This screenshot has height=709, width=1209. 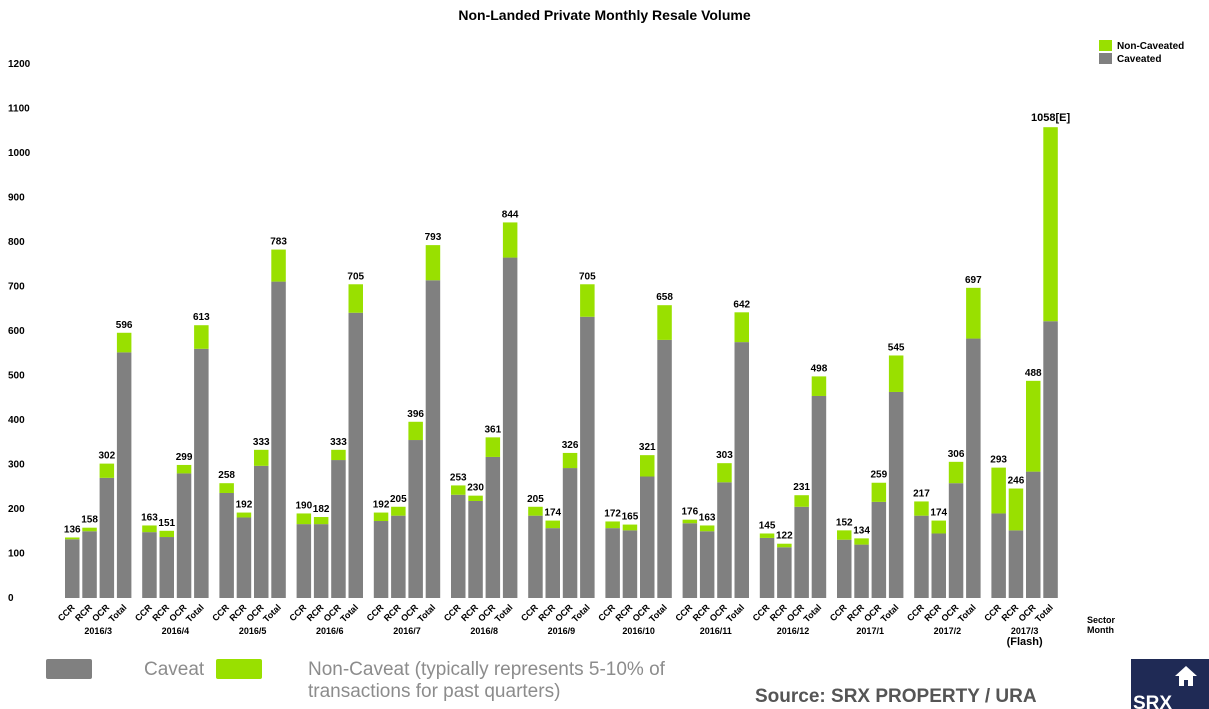 What do you see at coordinates (707, 517) in the screenshot?
I see `data-label: 163` at bounding box center [707, 517].